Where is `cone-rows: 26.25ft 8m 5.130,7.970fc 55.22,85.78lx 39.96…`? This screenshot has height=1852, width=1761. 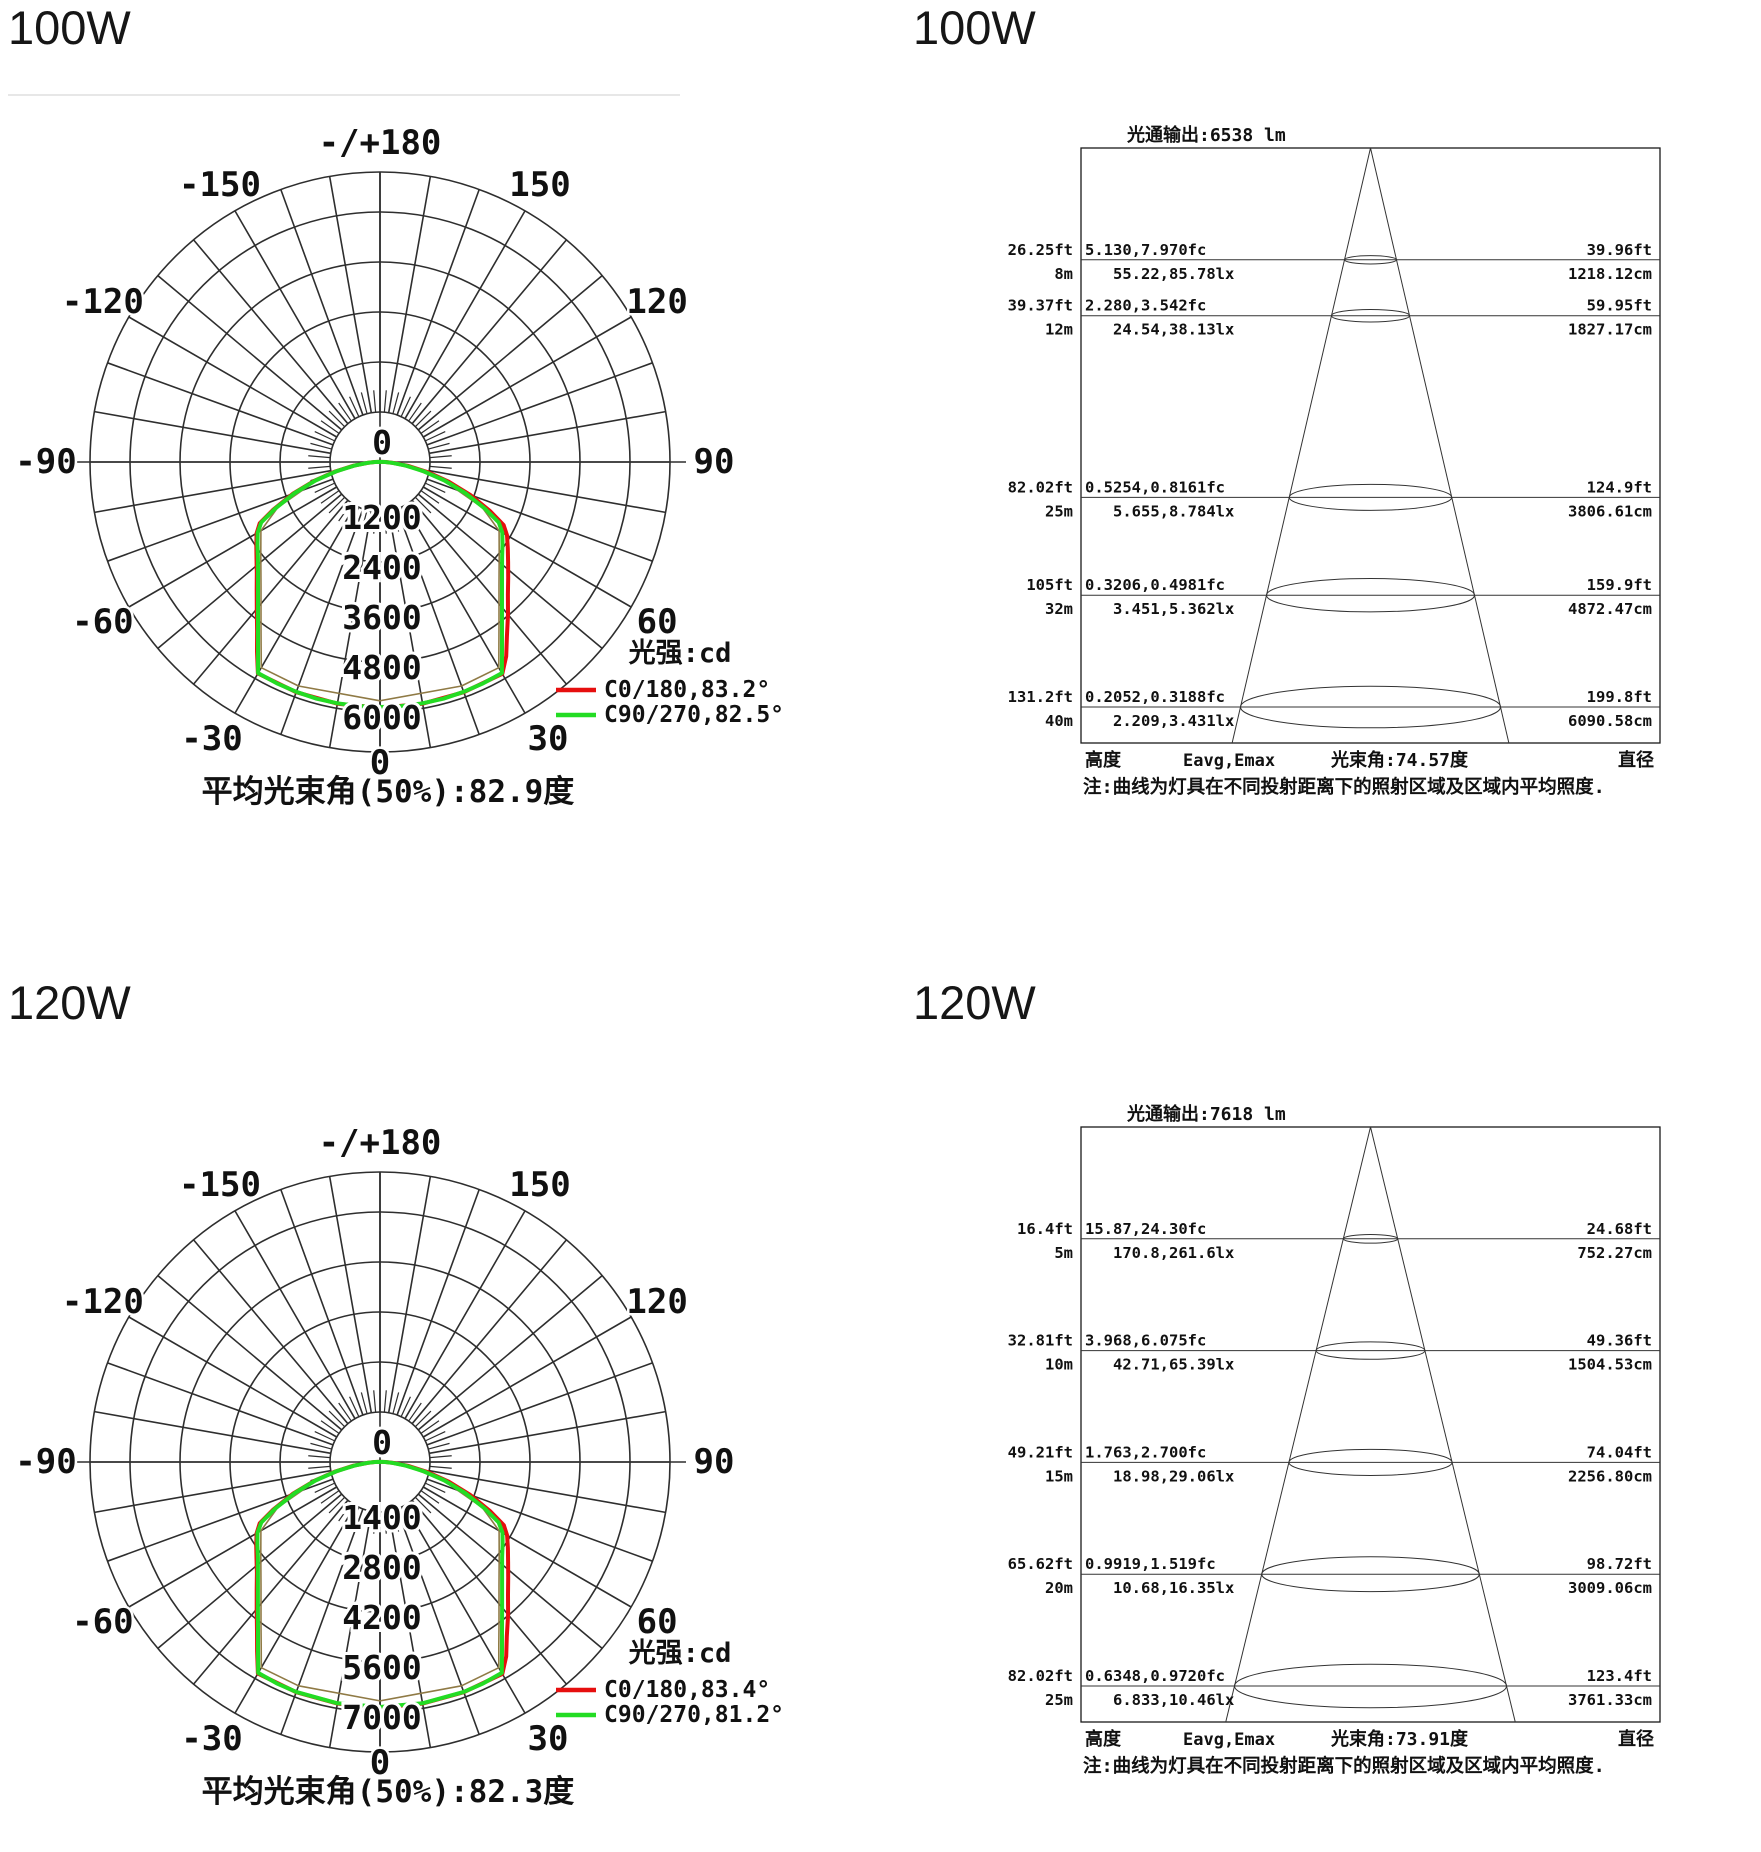
cone-rows: 26.25ft 8m 5.130,7.970fc 55.22,85.78lx 39.96… is located at coordinates (1334, 485).